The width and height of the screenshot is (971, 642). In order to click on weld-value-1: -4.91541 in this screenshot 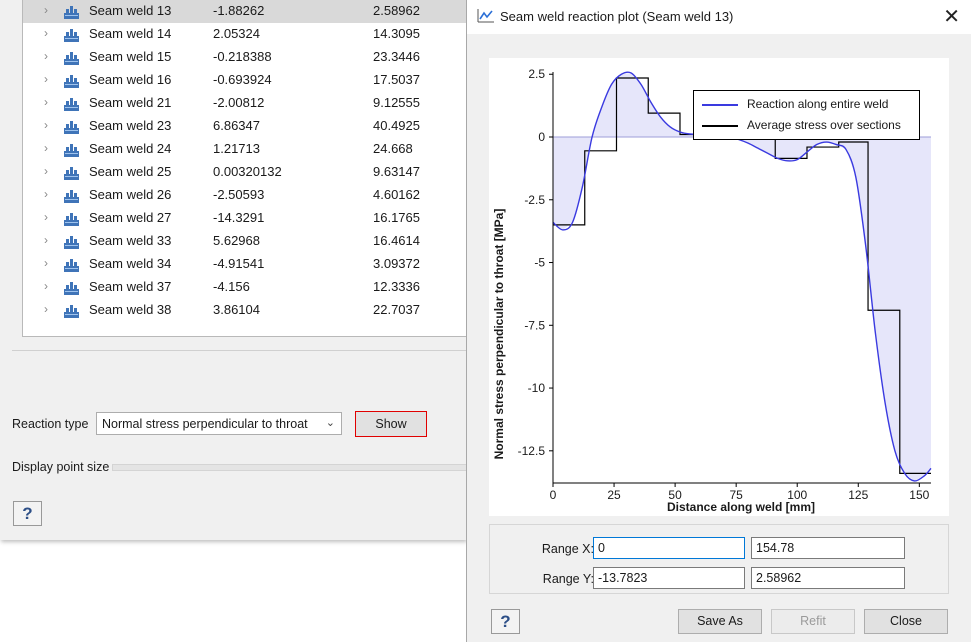, I will do `click(239, 263)`.